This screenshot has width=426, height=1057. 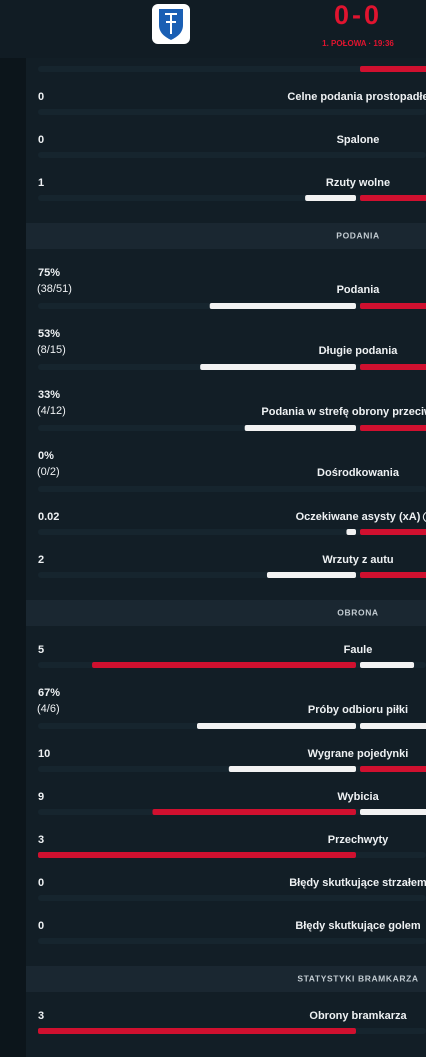 What do you see at coordinates (358, 840) in the screenshot?
I see `stat-label: Przechwyty` at bounding box center [358, 840].